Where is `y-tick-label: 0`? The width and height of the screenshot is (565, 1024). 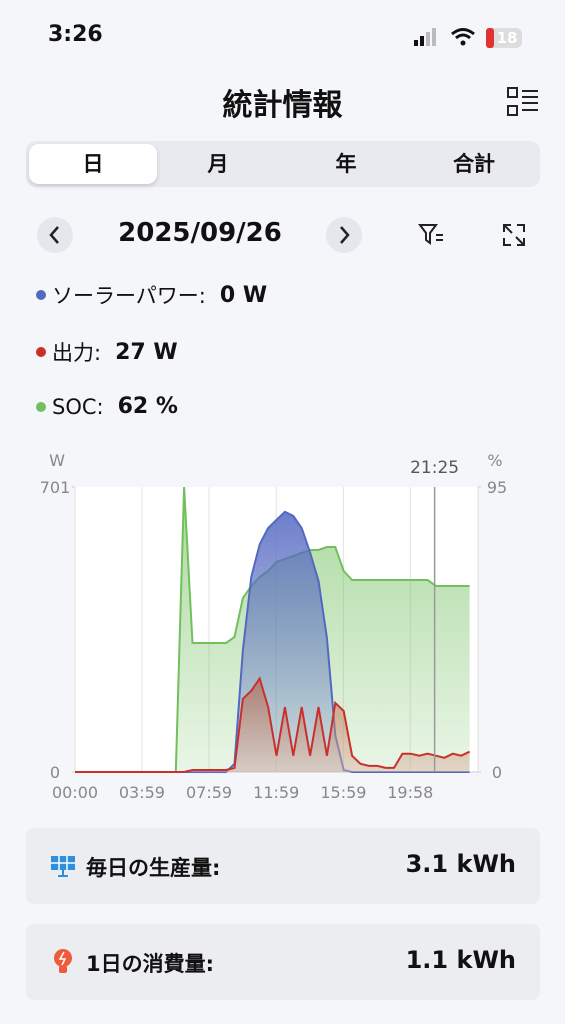 y-tick-label: 0 is located at coordinates (55, 772).